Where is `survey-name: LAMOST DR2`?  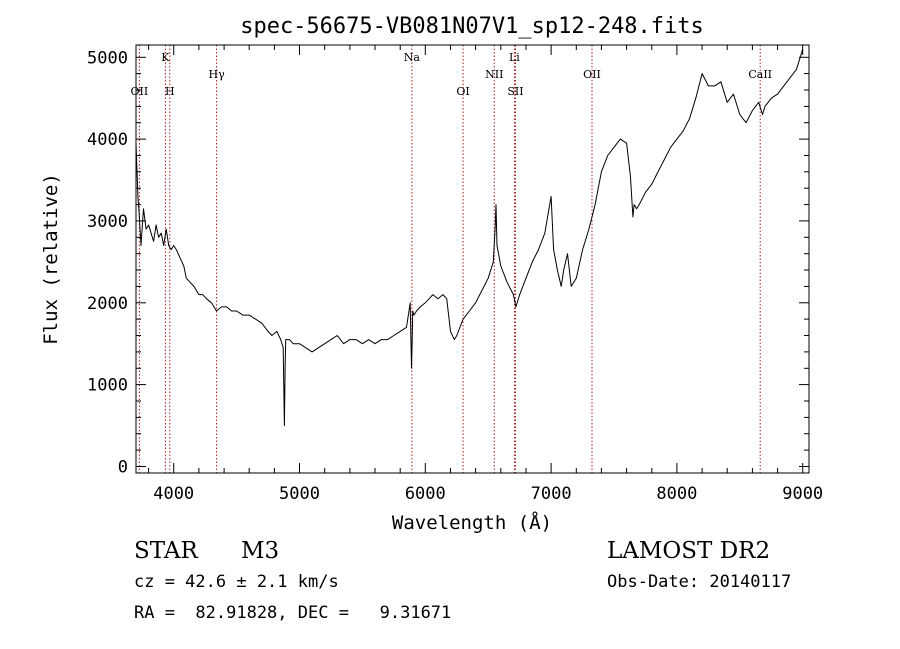
survey-name: LAMOST DR2 is located at coordinates (689, 551).